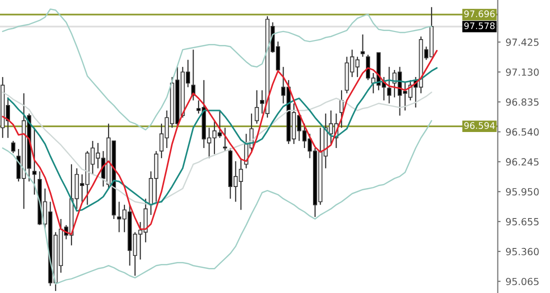 The height and width of the screenshot is (293, 550). What do you see at coordinates (522, 42) in the screenshot?
I see `y-tick-label: 97.425` at bounding box center [522, 42].